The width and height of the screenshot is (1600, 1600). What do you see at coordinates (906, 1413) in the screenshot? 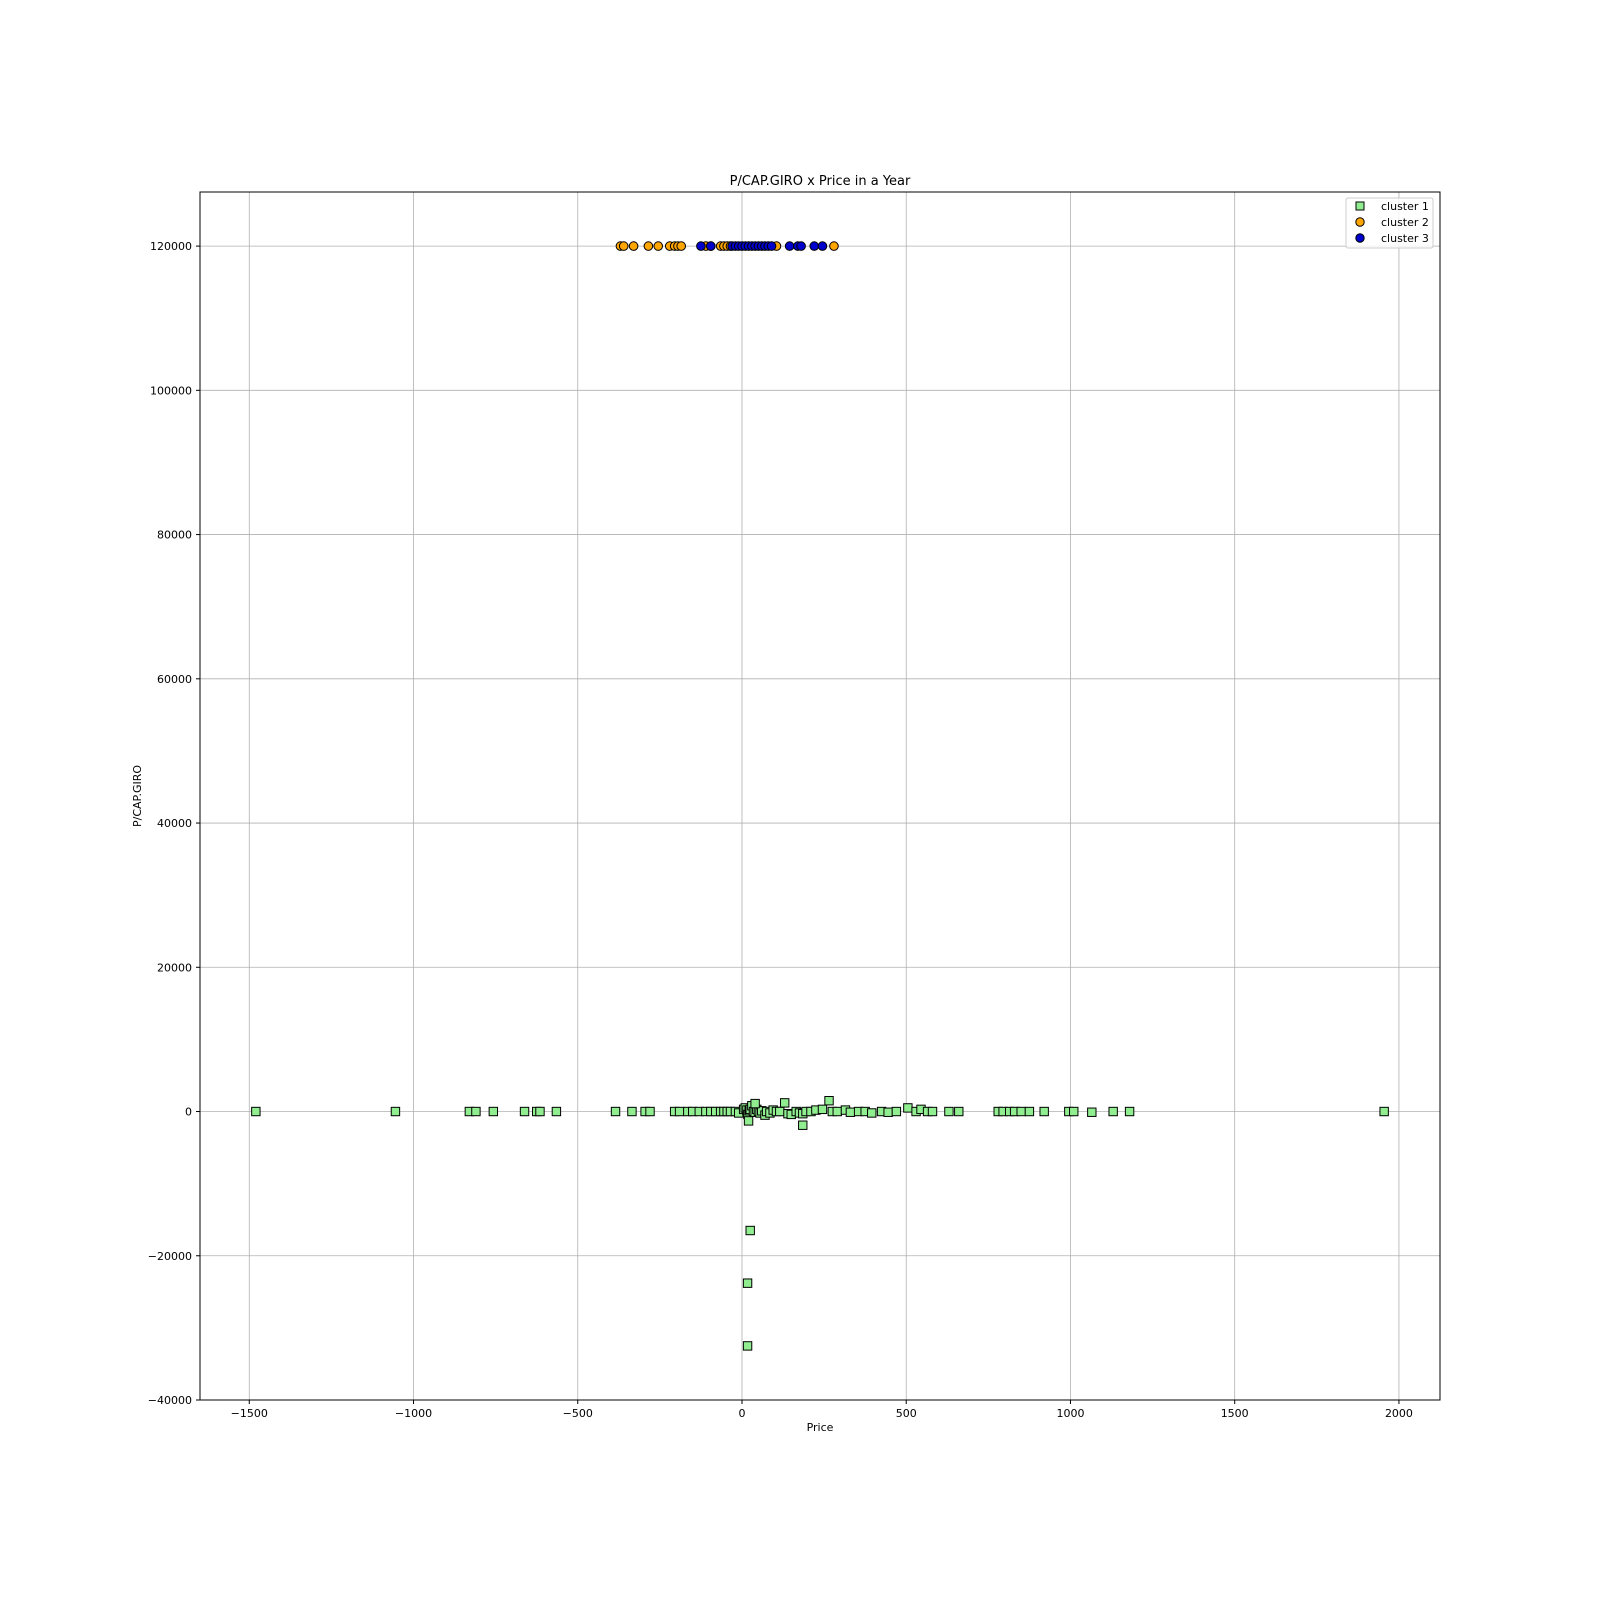
I see `x-tick-label: 500` at bounding box center [906, 1413].